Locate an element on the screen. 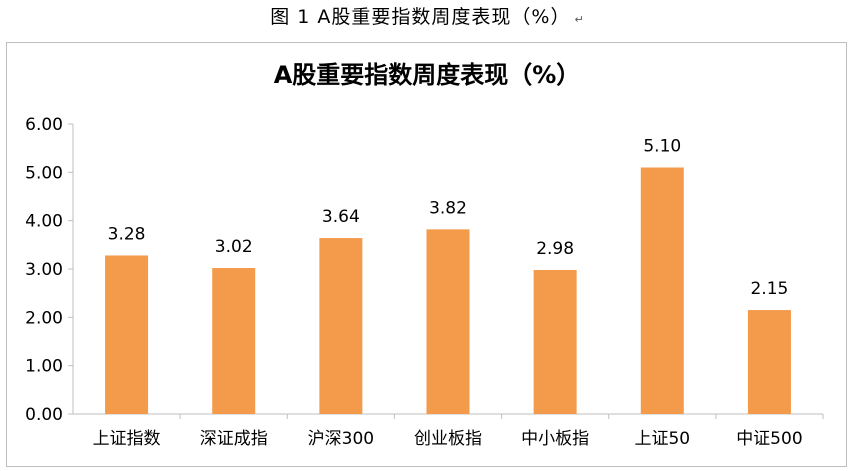 The height and width of the screenshot is (471, 855). bar-value-label: 2.15 is located at coordinates (769, 289).